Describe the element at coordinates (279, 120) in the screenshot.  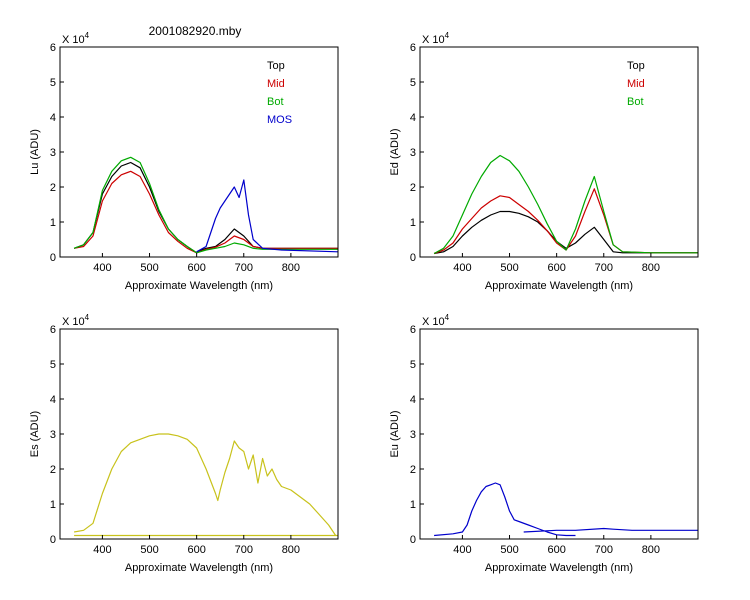
I see `legend-entry-mos: MOS` at that location.